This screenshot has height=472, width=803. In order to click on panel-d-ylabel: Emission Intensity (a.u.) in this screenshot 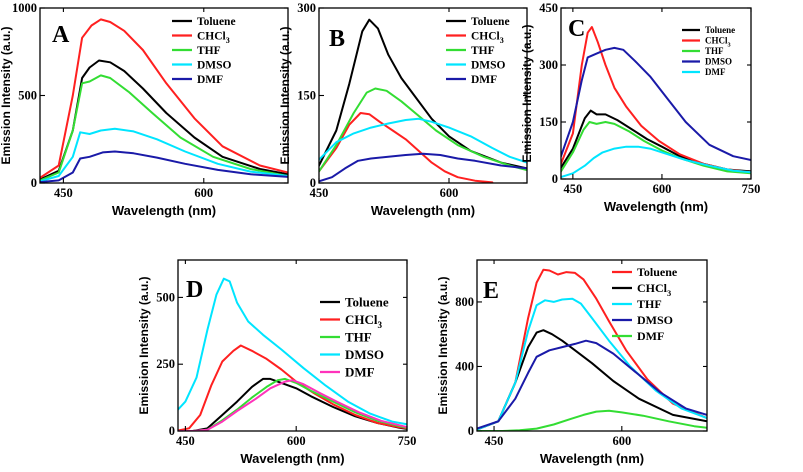, I will do `click(144, 345)`.